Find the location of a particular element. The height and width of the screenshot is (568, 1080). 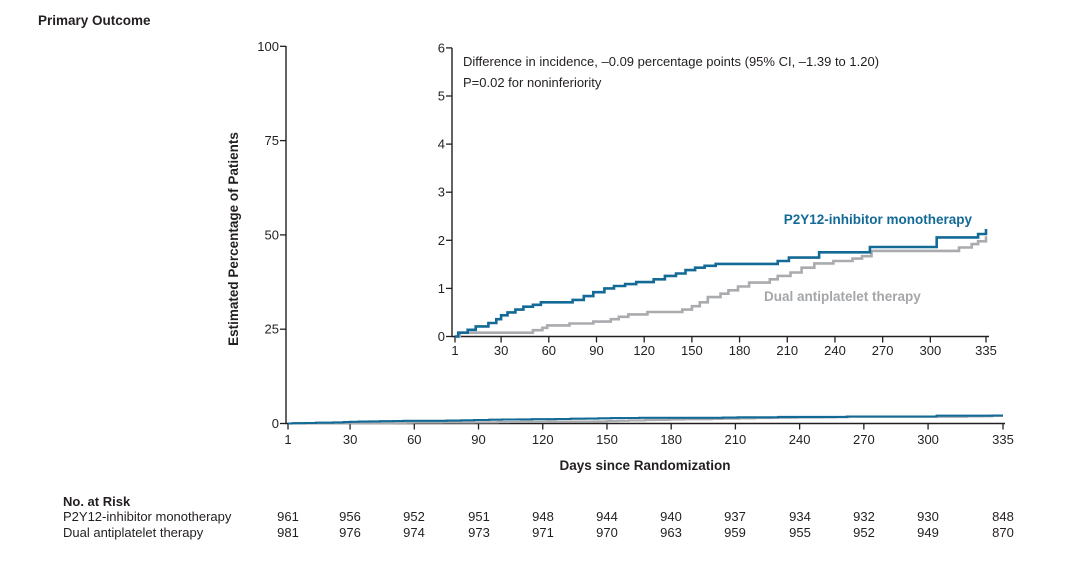

main-y-axis-title: Estimated Percentage of Patients is located at coordinates (233, 239).